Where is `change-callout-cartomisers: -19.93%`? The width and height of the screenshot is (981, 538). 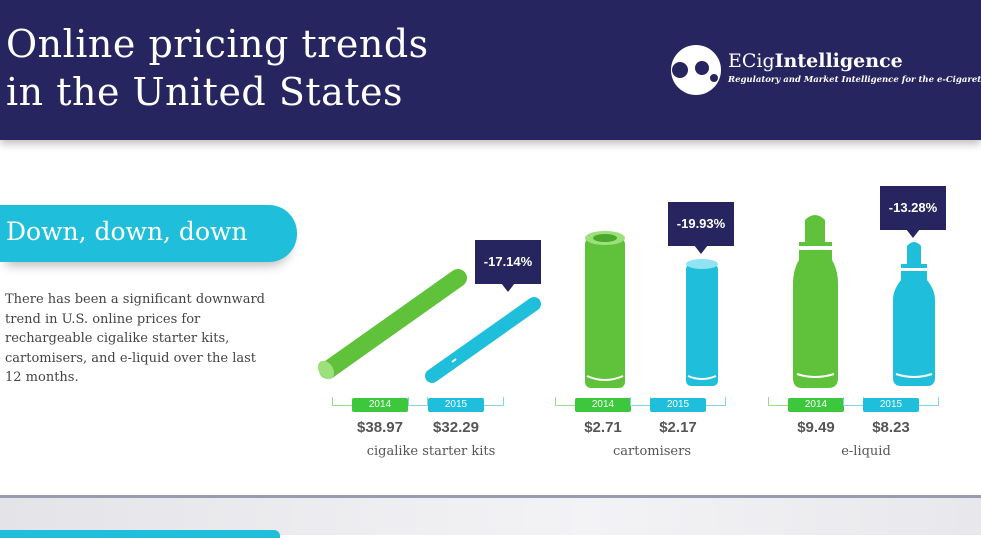
change-callout-cartomisers: -19.93% is located at coordinates (701, 228).